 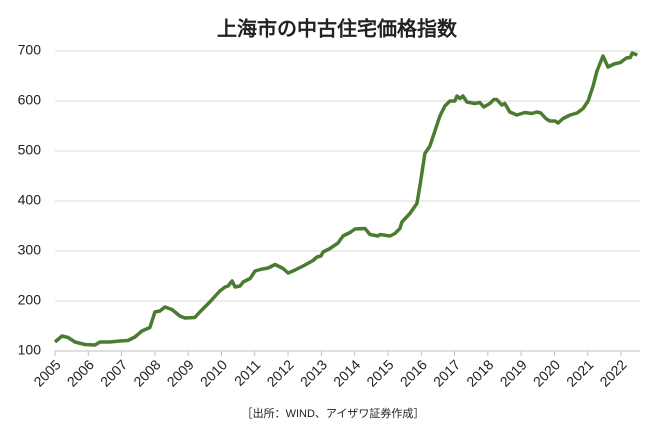 I want to click on x-tick-label: 2017, so click(x=446, y=372).